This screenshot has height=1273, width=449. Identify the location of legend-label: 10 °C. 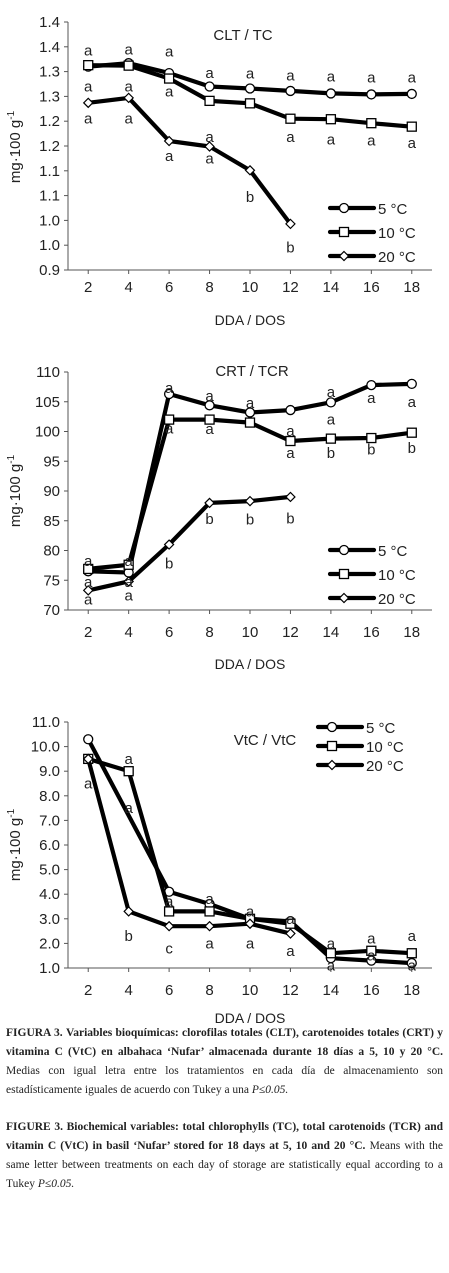
(385, 747).